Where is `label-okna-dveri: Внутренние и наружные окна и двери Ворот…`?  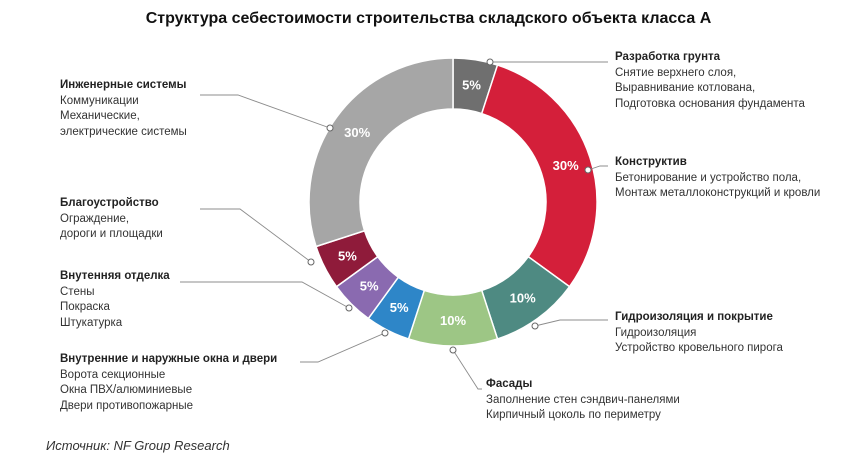 label-okna-dveri: Внутренние и наружные окна и двери Ворот… is located at coordinates (168, 383).